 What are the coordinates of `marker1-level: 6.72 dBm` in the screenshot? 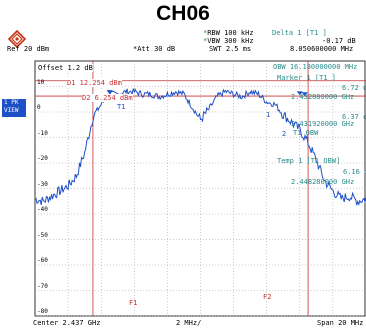 It's located at (354, 88).